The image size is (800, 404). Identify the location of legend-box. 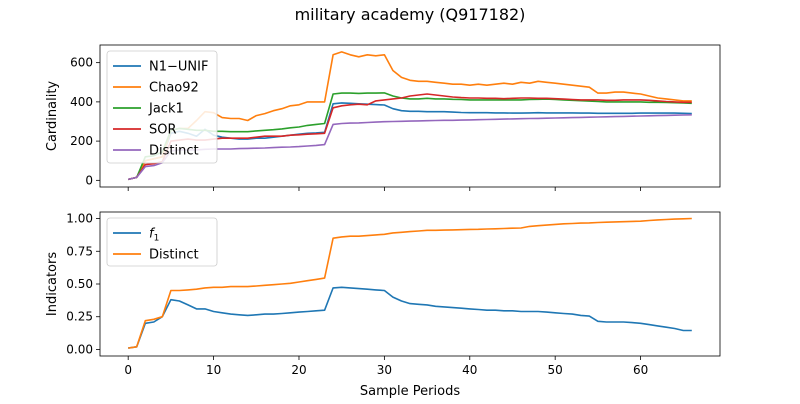
(162, 107).